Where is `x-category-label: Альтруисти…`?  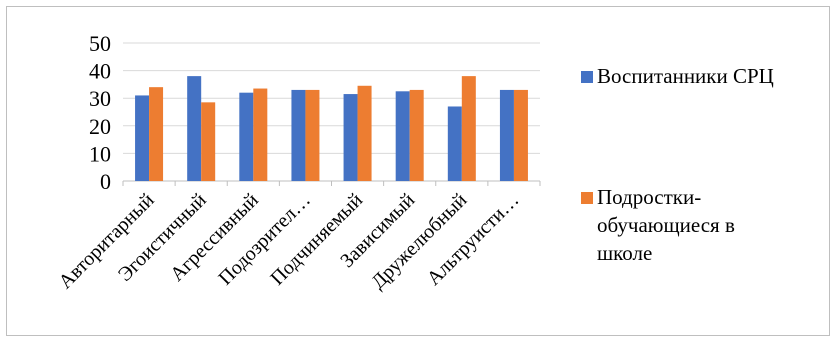
x-category-label: Альтруисти… is located at coordinates (473, 239).